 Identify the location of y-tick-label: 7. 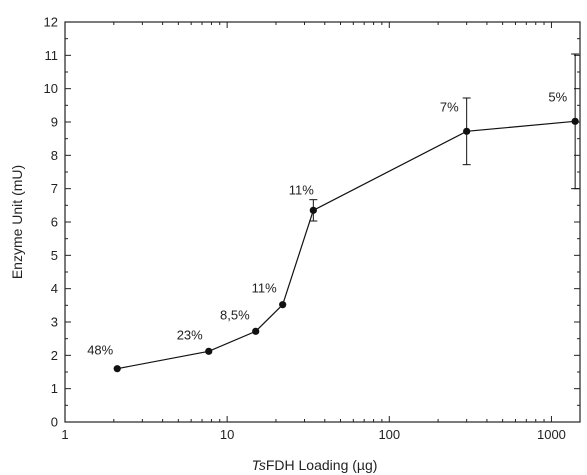
(54, 188).